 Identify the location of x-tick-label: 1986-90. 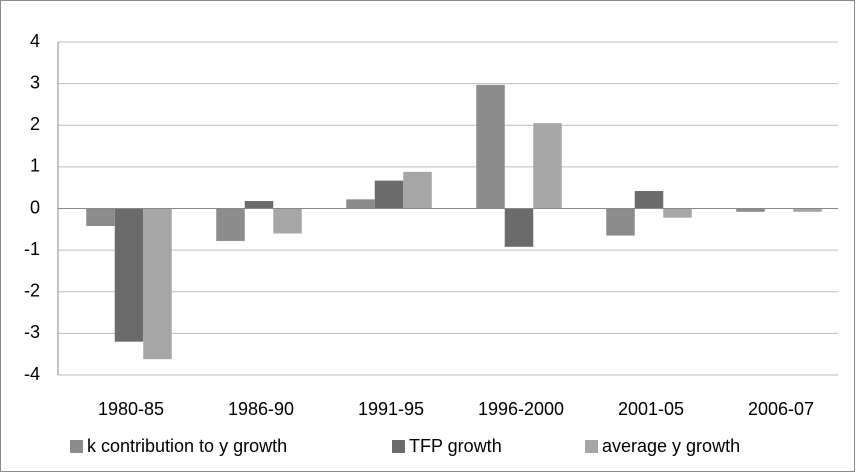
(261, 409).